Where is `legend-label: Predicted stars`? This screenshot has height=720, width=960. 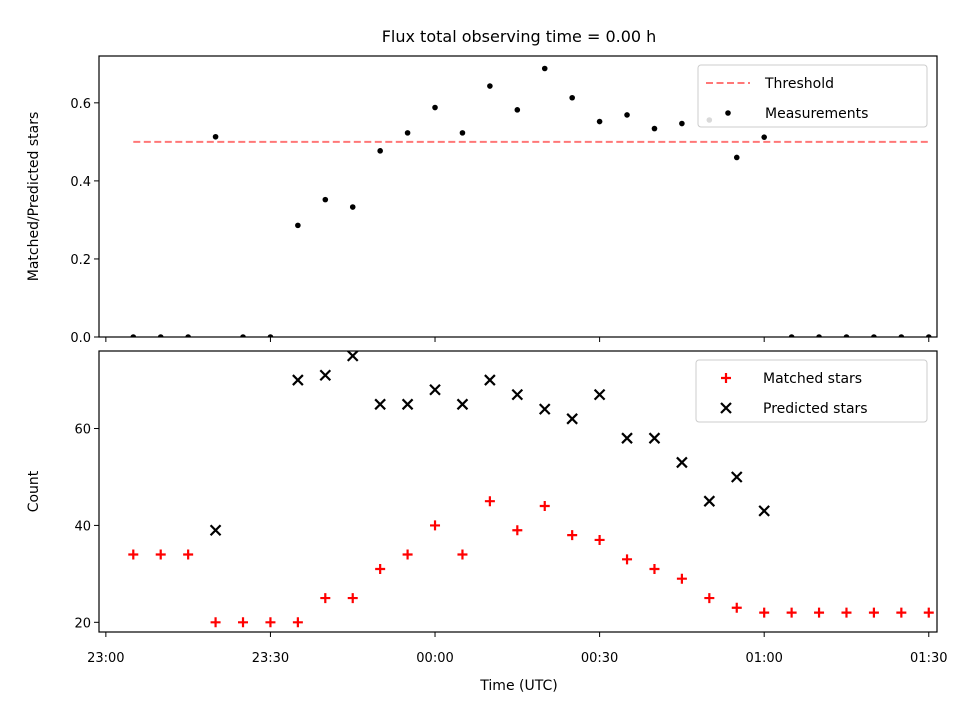 legend-label: Predicted stars is located at coordinates (815, 409).